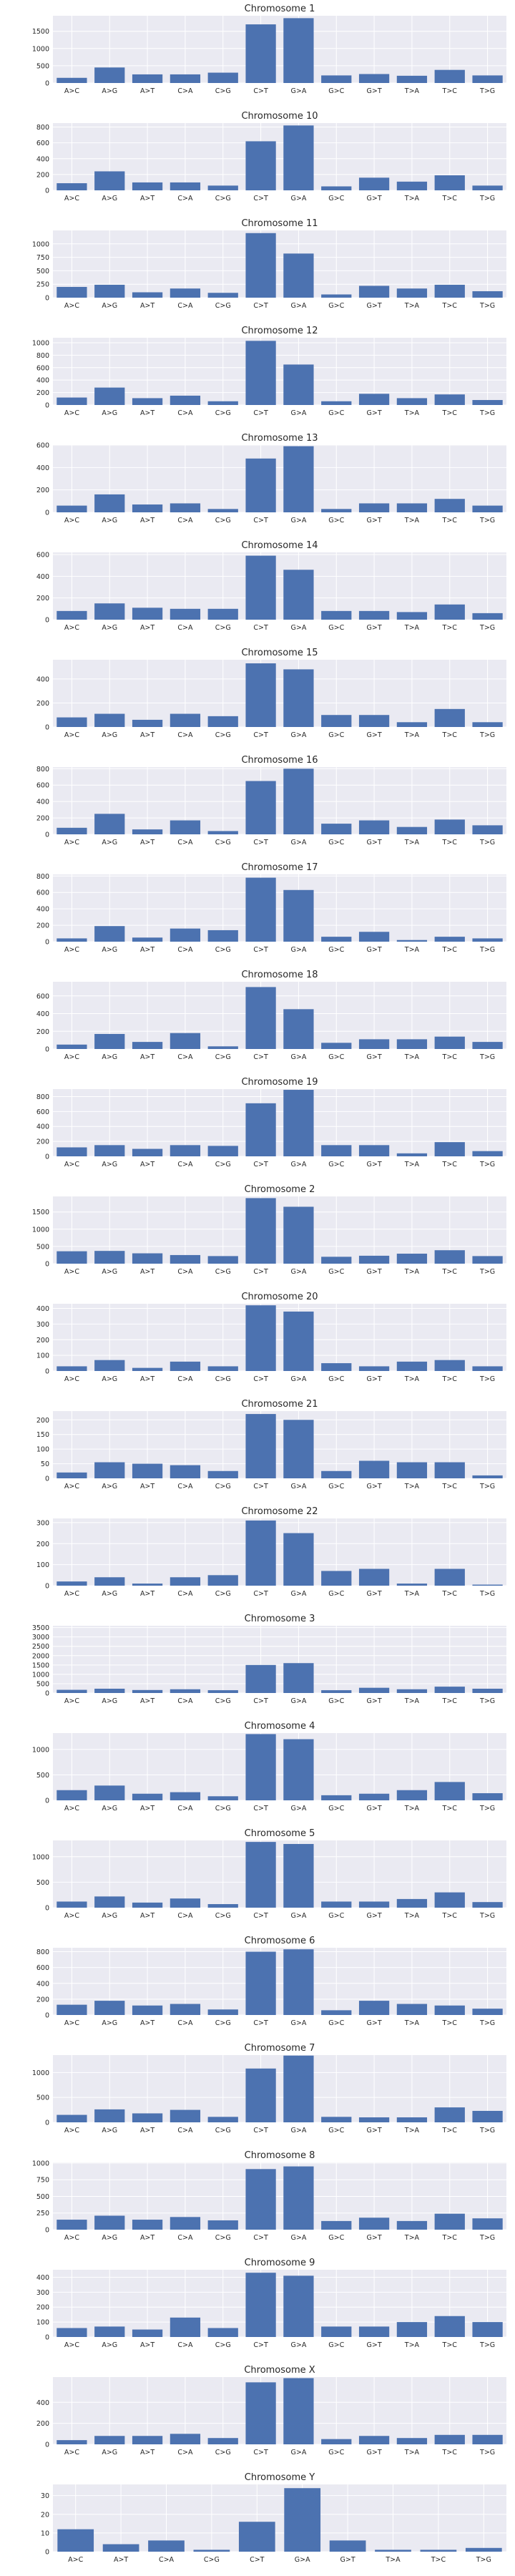  I want to click on y-tick-label: 800, so click(42, 128).